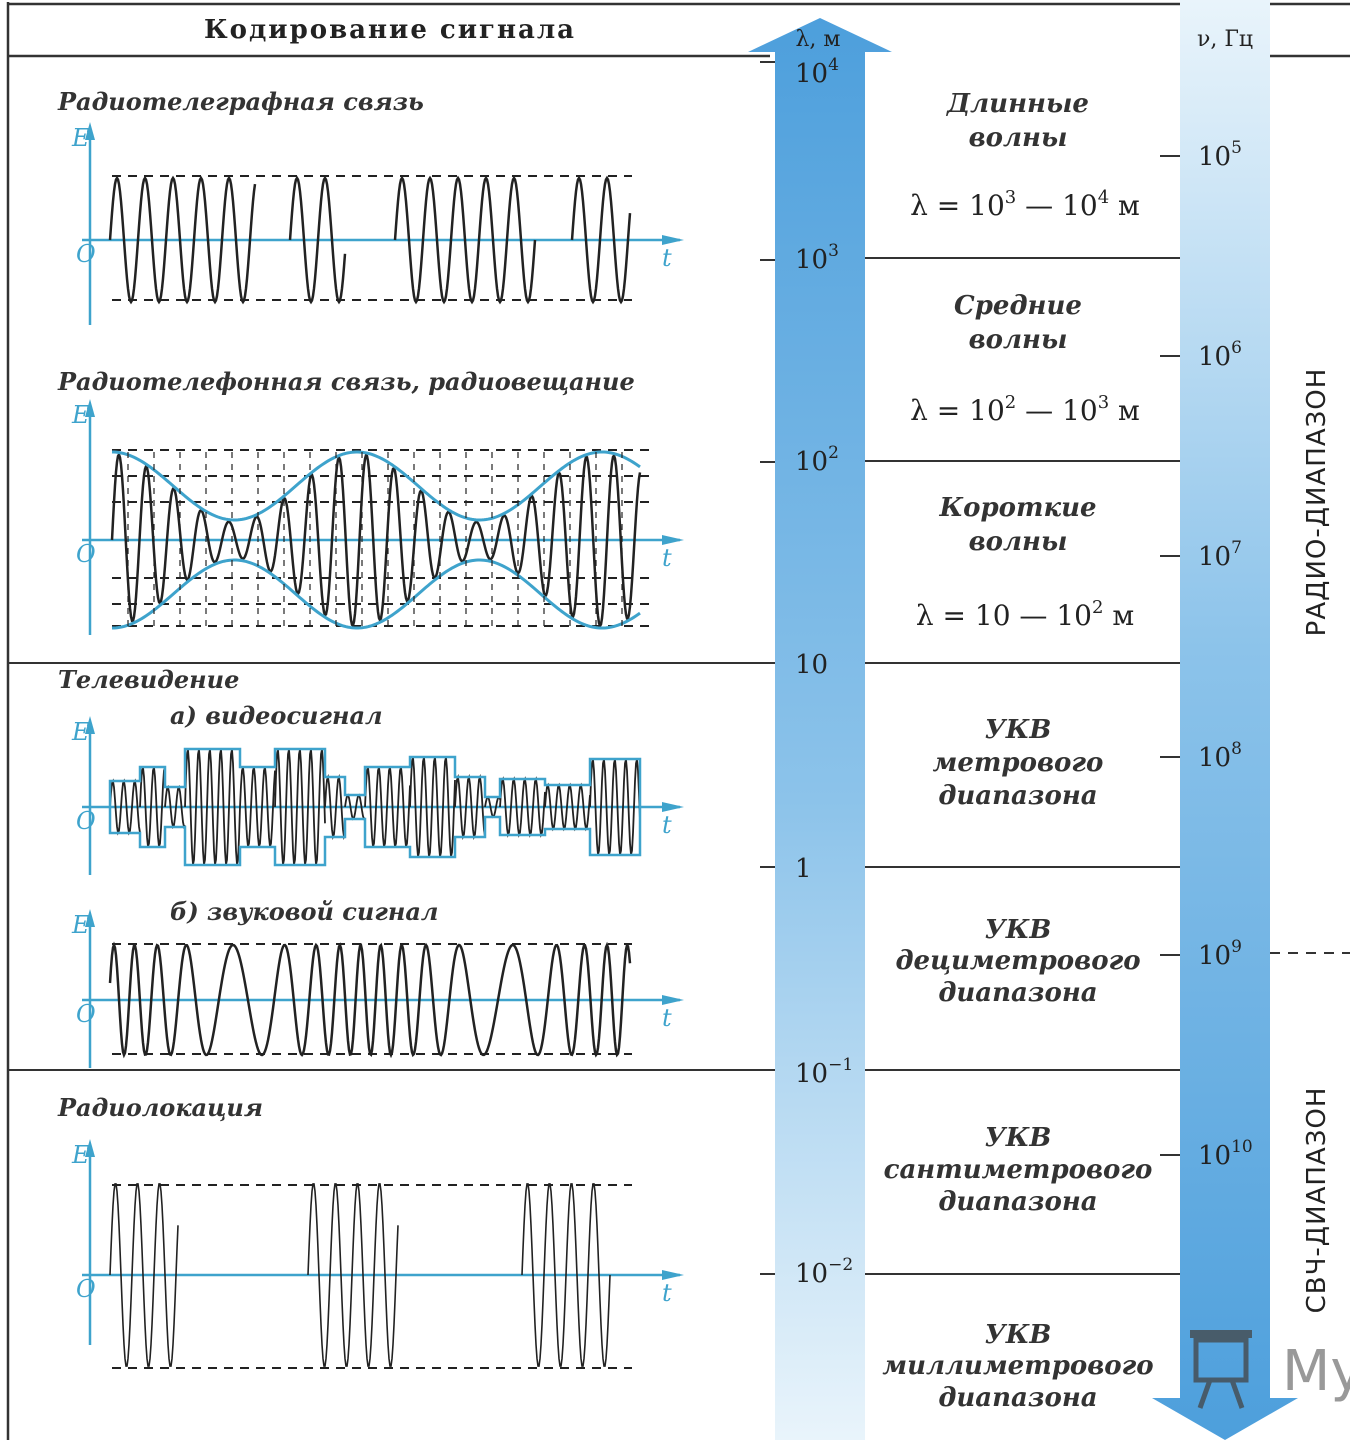 The height and width of the screenshot is (1440, 1350). I want to click on svg-text: 10⁵, so click(1220, 155).